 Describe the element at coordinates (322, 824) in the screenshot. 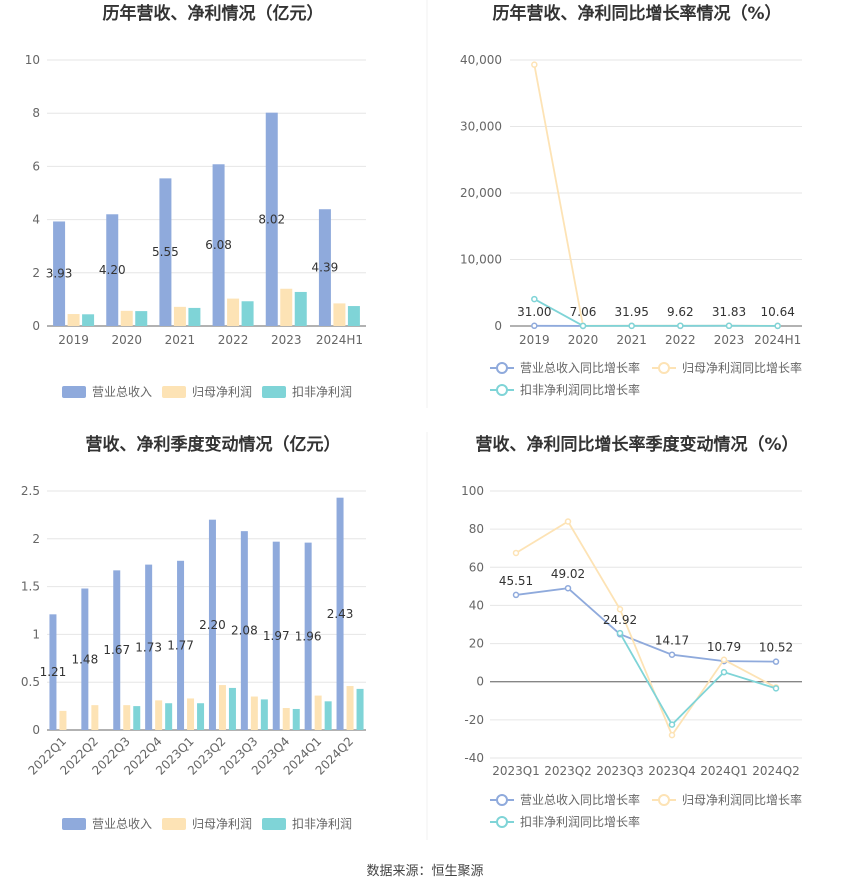

I see `legend-label: 扣非净利润` at that location.